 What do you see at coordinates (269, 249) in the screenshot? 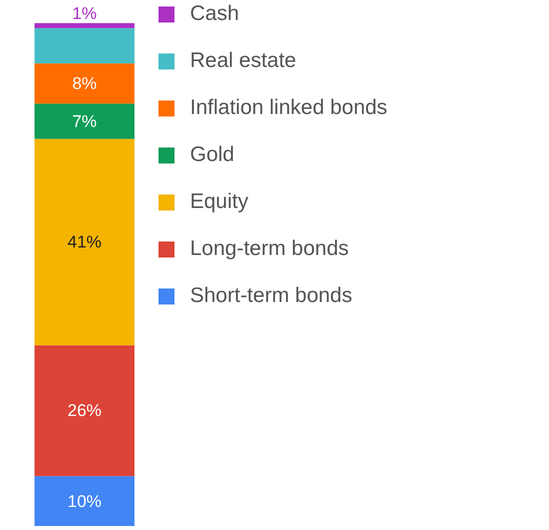
I see `legend-label: Long-term bonds` at bounding box center [269, 249].